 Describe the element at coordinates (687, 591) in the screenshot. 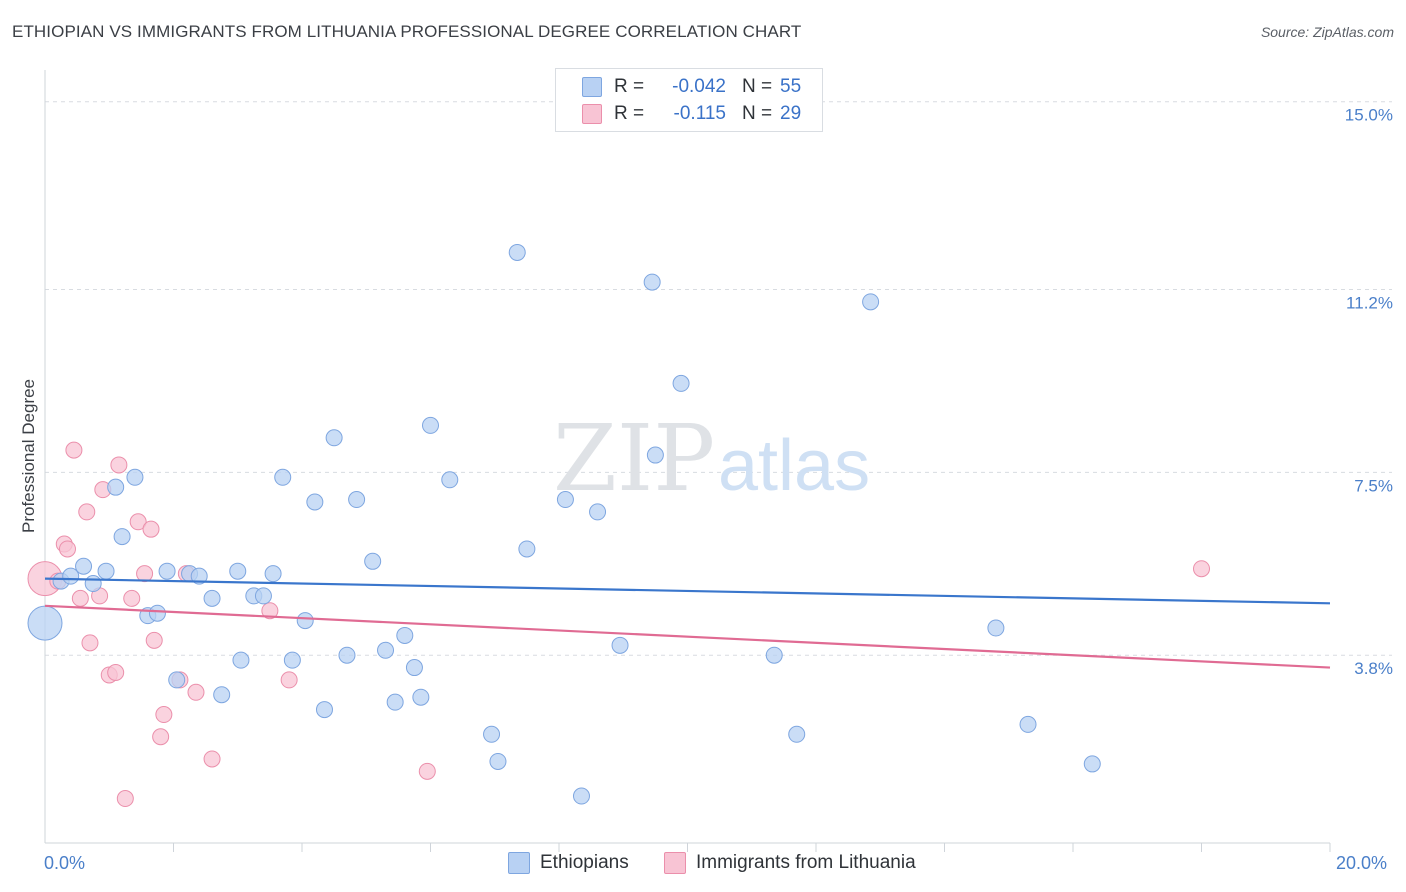

I see `trend-line-ethiopians` at that location.